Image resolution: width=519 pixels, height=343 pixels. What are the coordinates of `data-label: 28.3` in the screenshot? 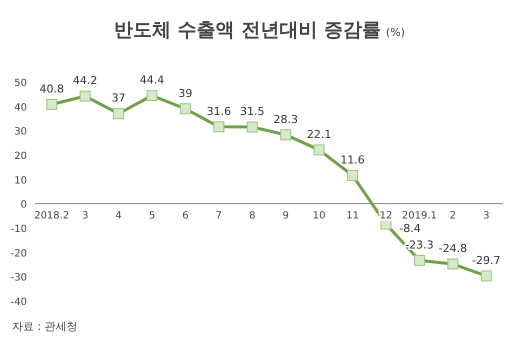 It's located at (285, 119).